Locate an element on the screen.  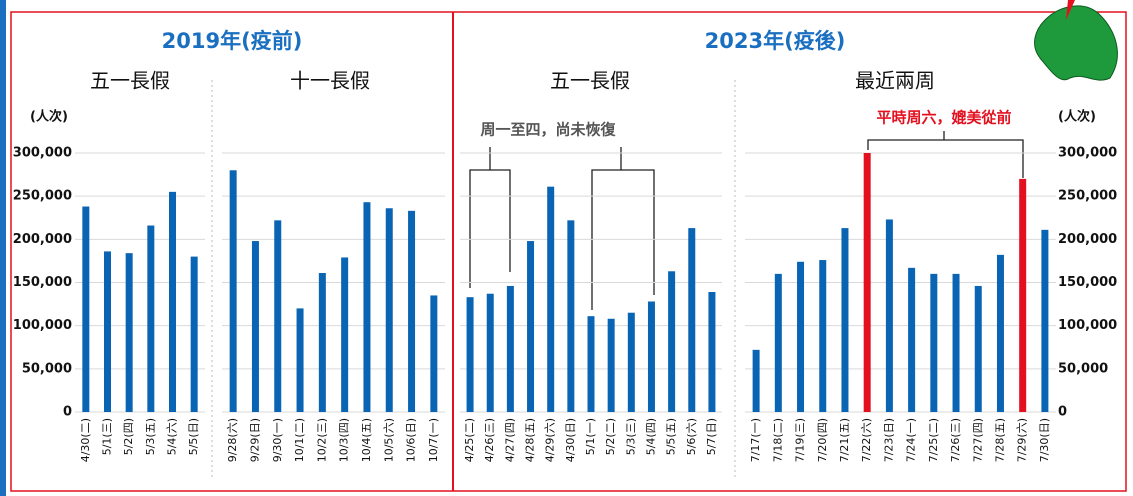
x-tick-label: 10/7(一) is located at coordinates (433, 440).